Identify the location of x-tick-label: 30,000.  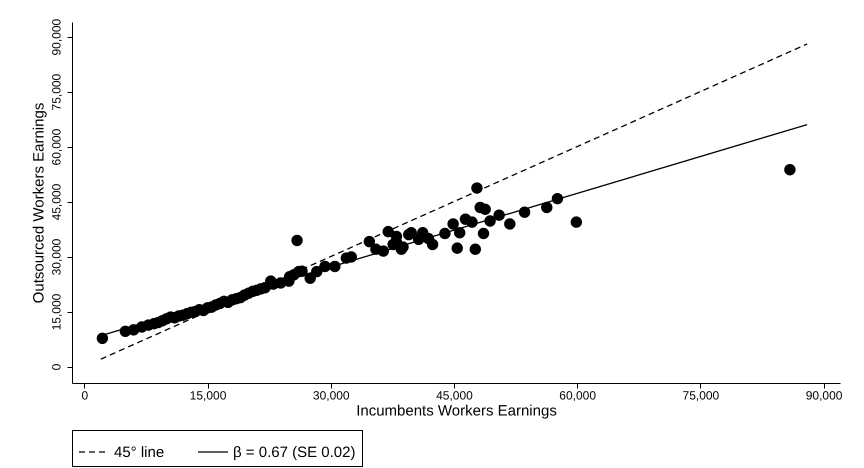
(331, 395).